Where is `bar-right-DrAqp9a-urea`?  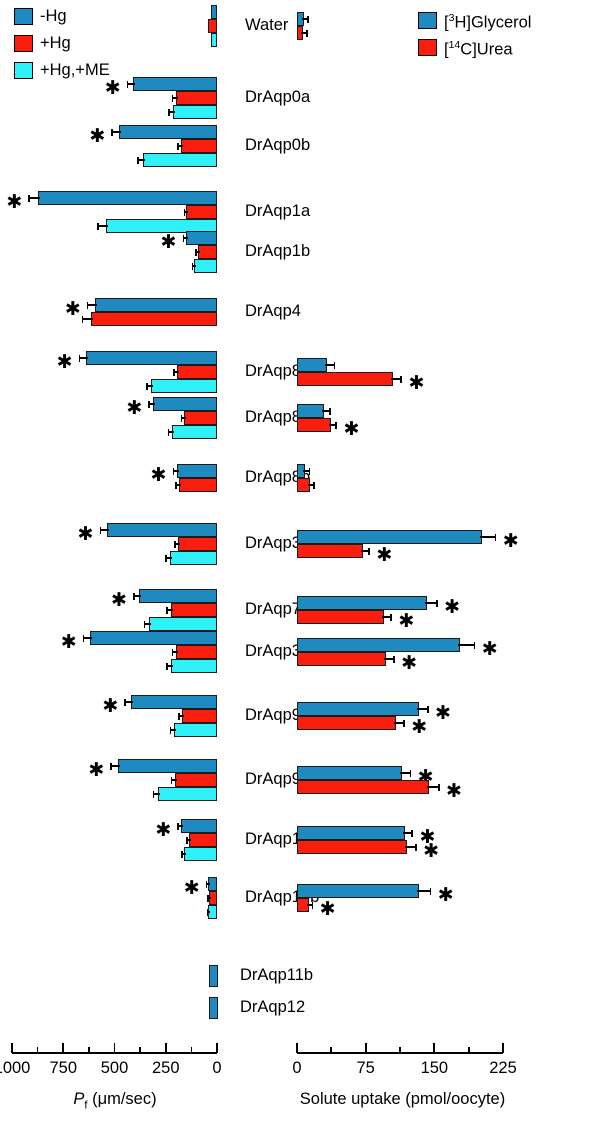 bar-right-DrAqp9a-urea is located at coordinates (346, 723).